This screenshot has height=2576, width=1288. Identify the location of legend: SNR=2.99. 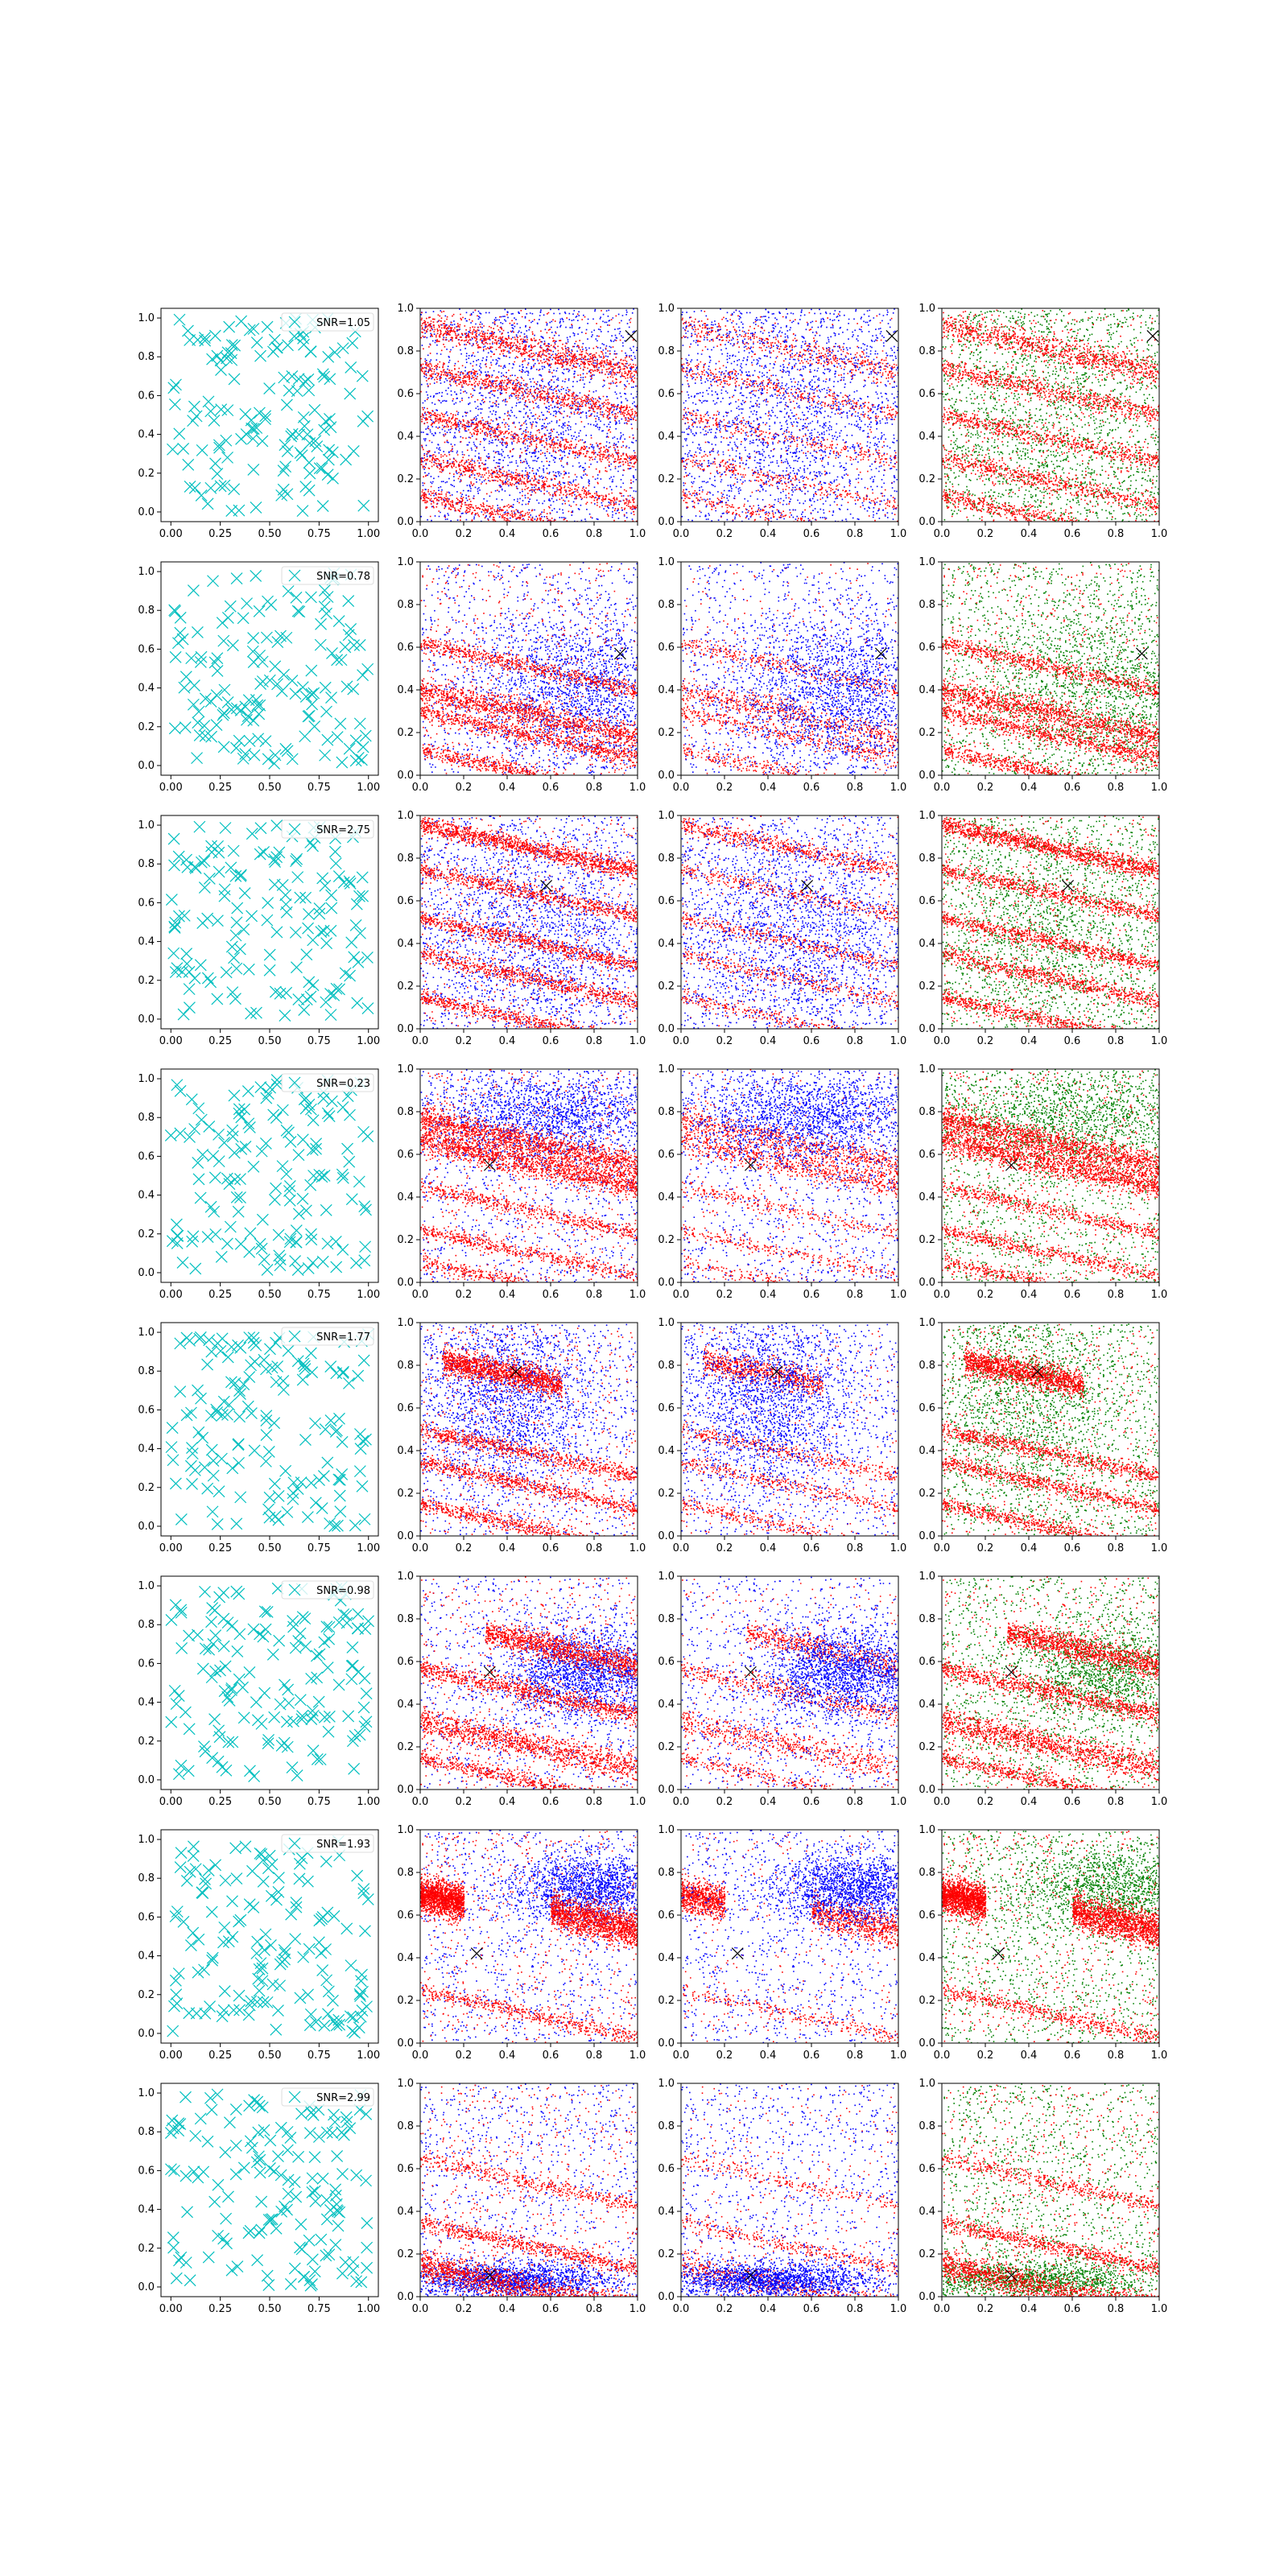
(328, 2097).